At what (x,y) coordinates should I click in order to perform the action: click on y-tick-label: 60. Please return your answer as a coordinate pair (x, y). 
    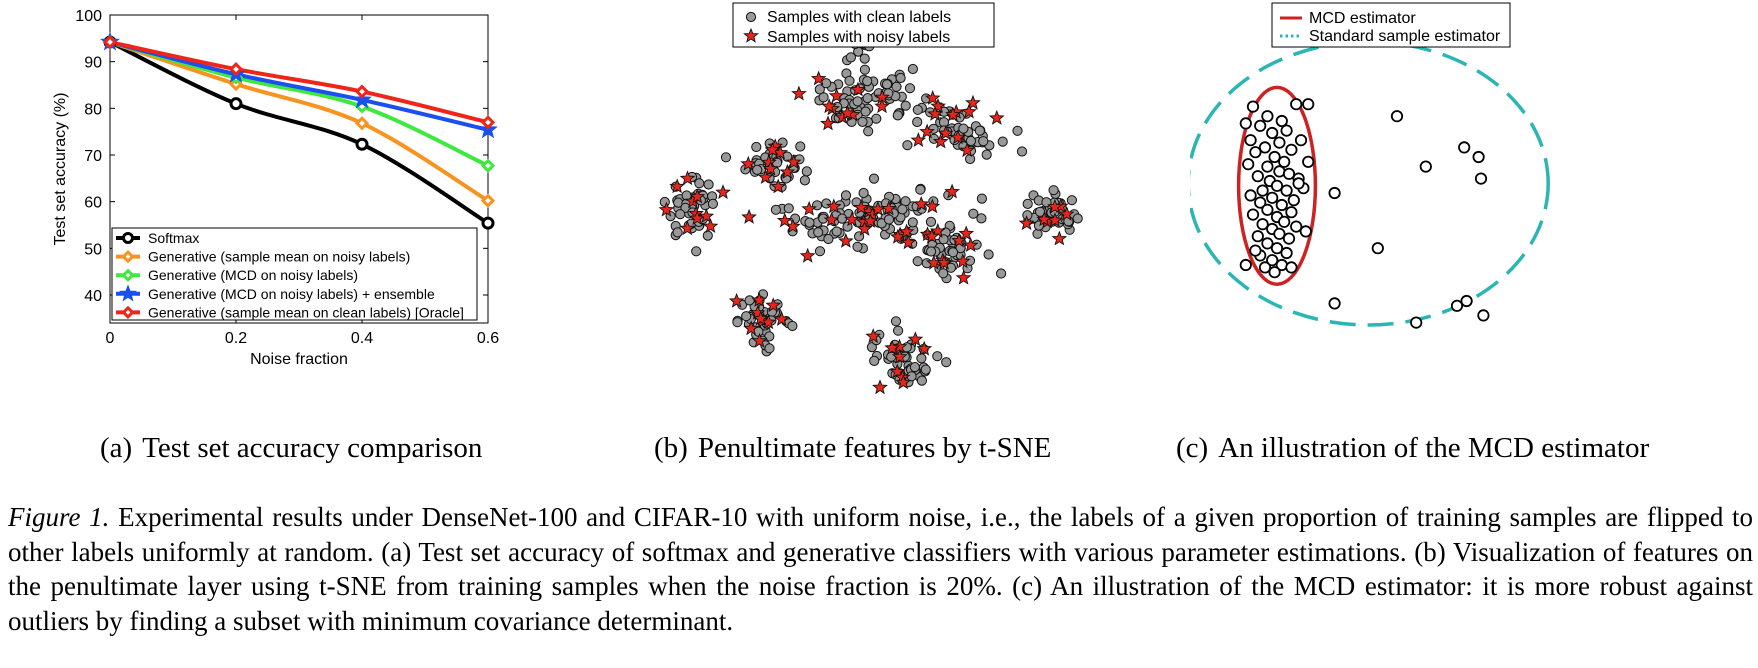
    Looking at the image, I should click on (93, 203).